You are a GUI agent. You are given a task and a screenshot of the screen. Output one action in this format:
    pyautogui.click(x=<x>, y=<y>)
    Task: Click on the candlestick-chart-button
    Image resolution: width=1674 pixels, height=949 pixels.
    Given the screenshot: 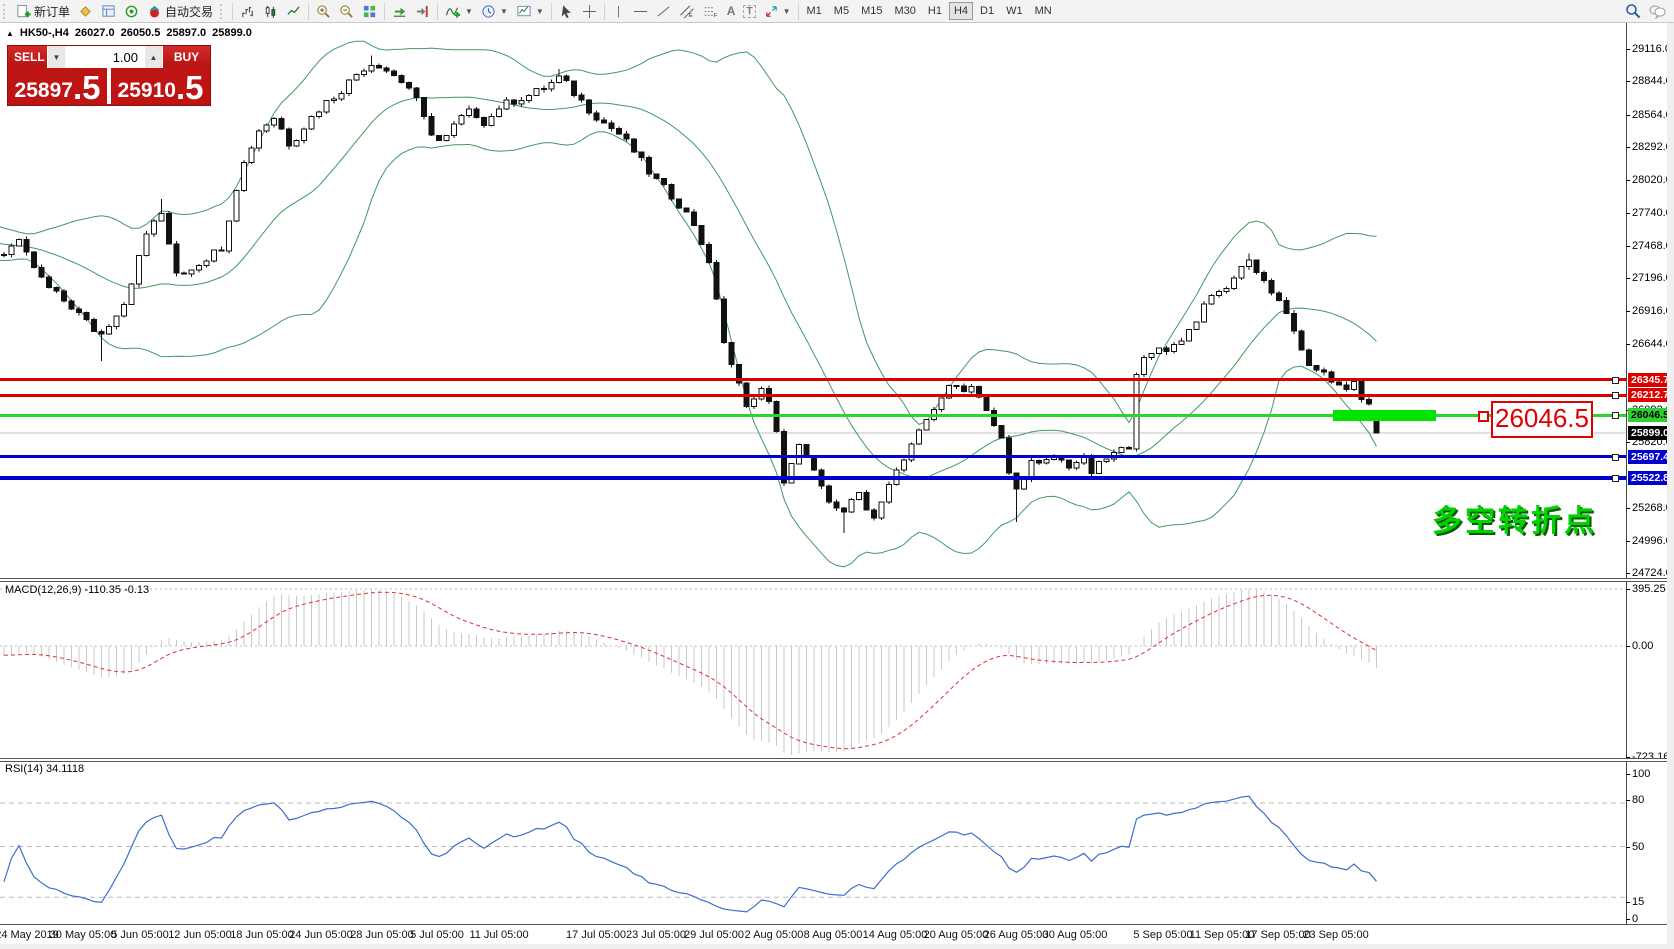 What is the action you would take?
    pyautogui.click(x=270, y=11)
    